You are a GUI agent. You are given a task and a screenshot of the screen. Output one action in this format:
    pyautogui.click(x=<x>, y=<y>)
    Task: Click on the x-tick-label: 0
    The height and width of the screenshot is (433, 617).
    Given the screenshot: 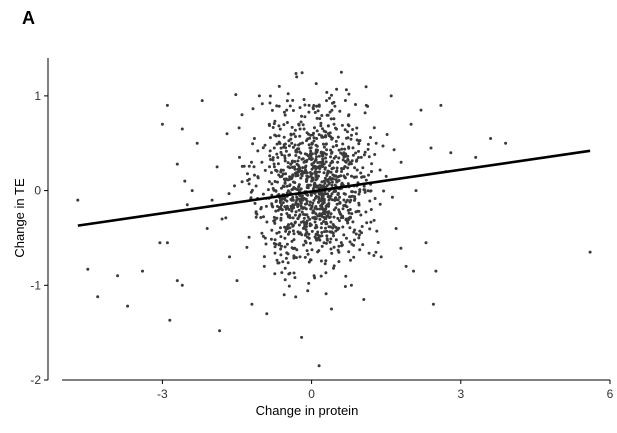 What is the action you would take?
    pyautogui.click(x=311, y=394)
    